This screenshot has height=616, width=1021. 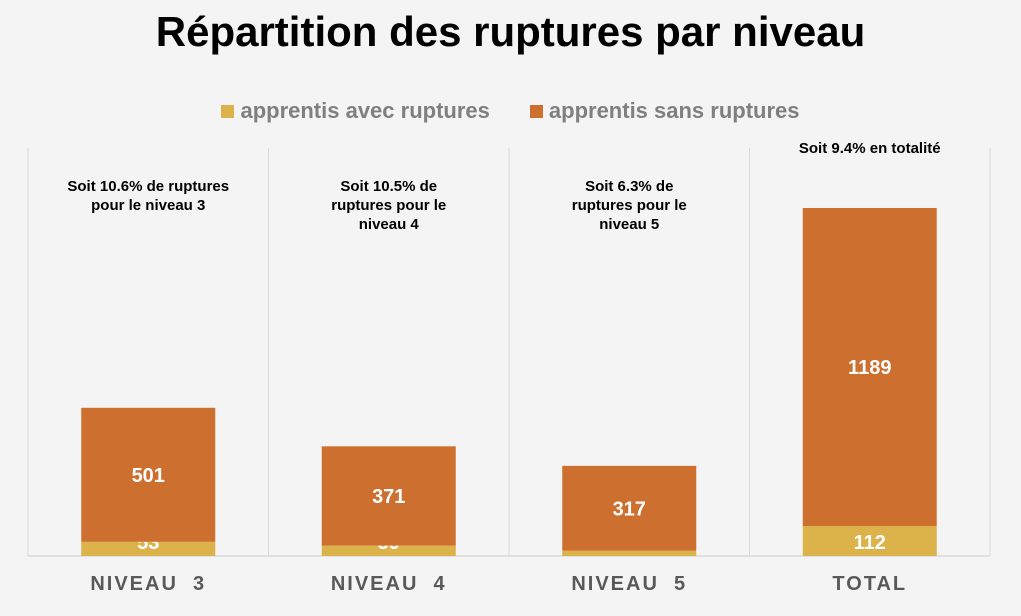 What do you see at coordinates (148, 205) in the screenshot?
I see `annotation-text: pour le niveau 3` at bounding box center [148, 205].